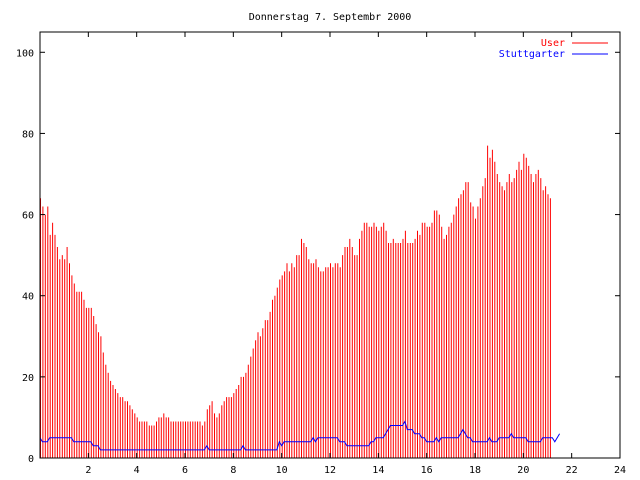 The image size is (640, 480). What do you see at coordinates (330, 17) in the screenshot?
I see `chart-title: Donnerstag 7. Septembr 2000` at bounding box center [330, 17].